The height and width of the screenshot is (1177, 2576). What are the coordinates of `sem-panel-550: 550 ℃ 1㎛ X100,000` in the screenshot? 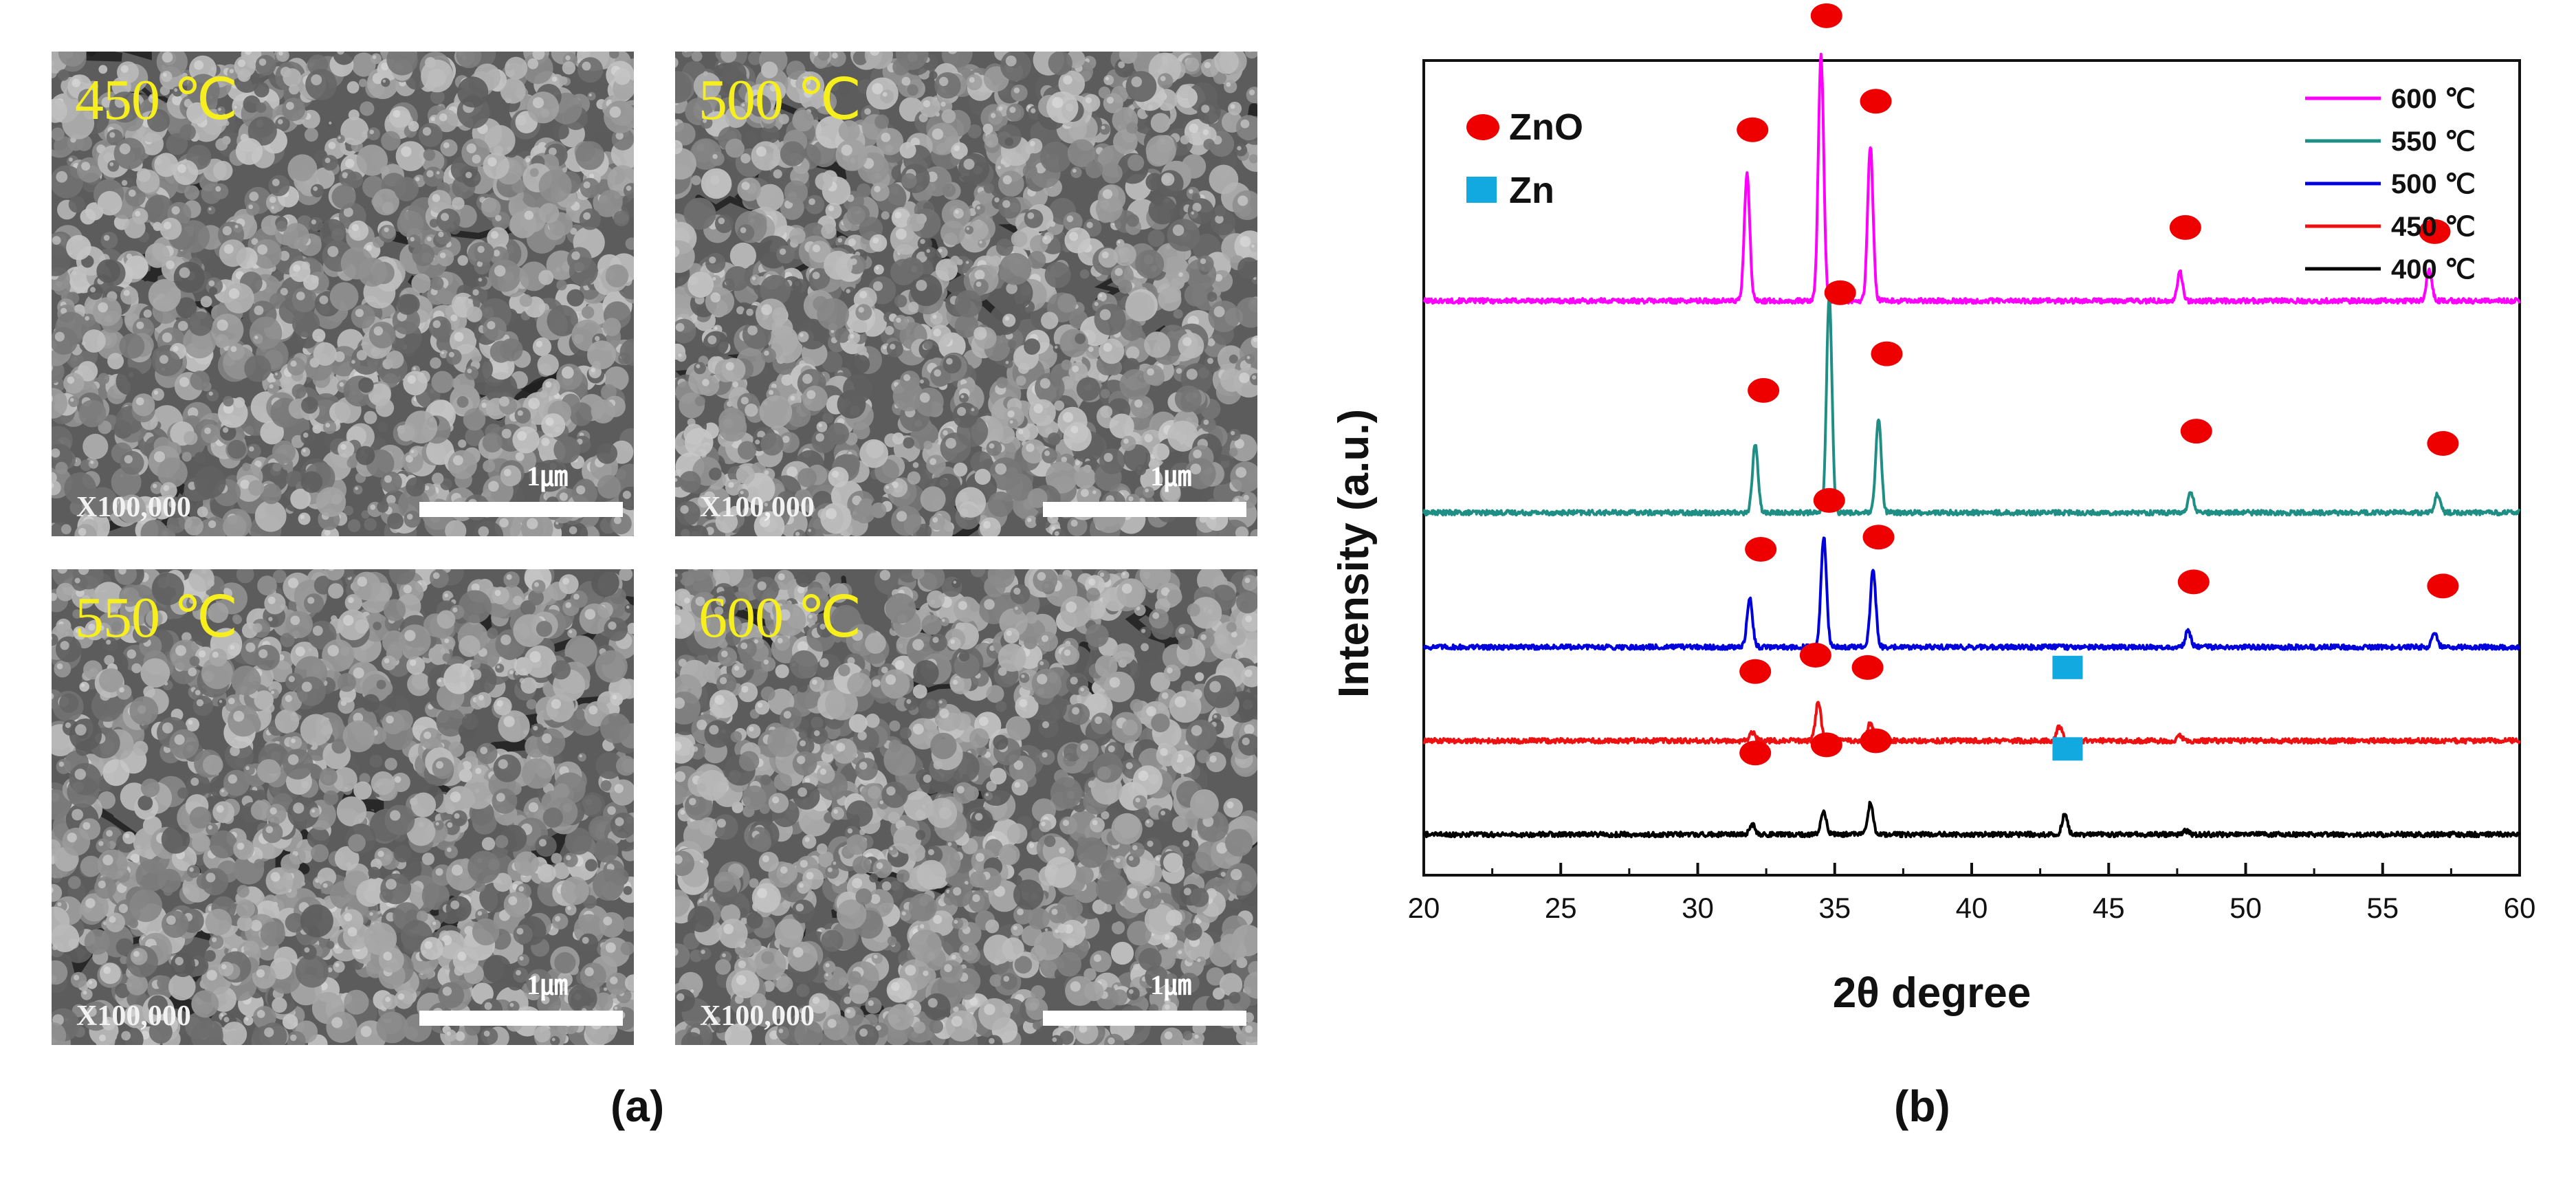 It's located at (343, 807).